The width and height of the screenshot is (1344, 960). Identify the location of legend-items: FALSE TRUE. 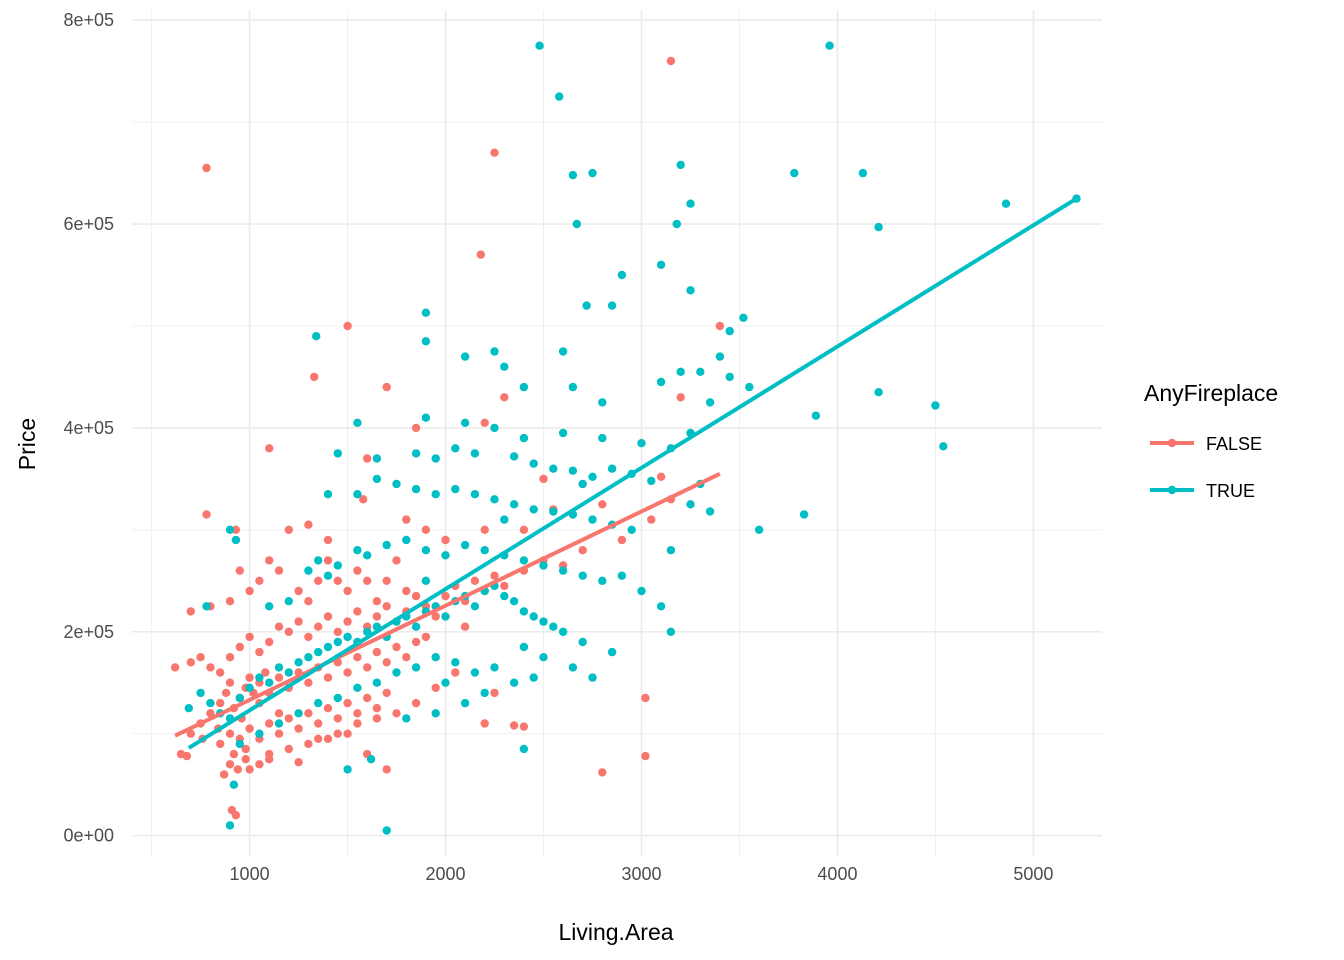
(1206, 467).